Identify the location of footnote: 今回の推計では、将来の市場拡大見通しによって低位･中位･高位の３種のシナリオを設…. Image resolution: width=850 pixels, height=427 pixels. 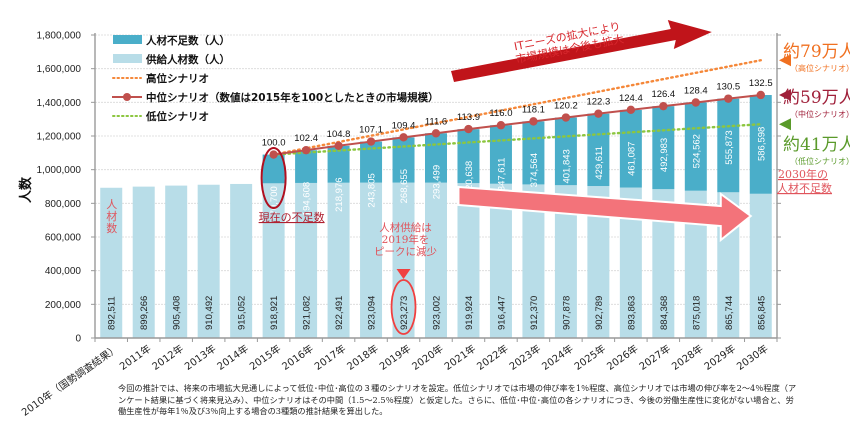
(457, 399).